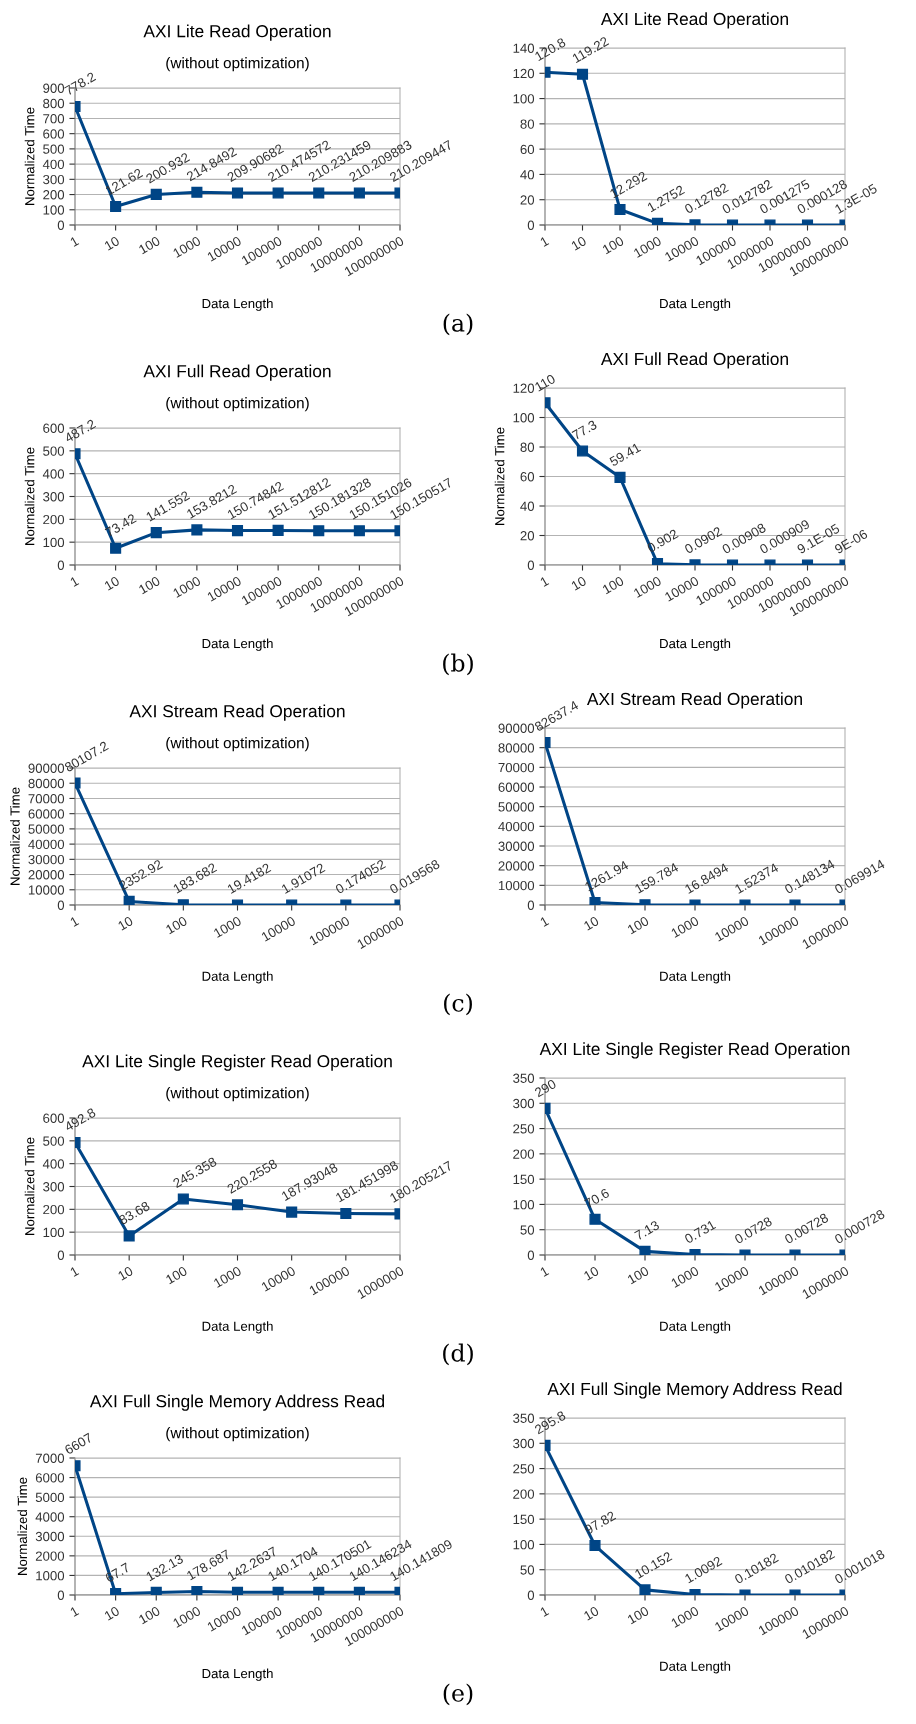  Describe the element at coordinates (524, 1519) in the screenshot. I see `y-tick-label: 150` at that location.